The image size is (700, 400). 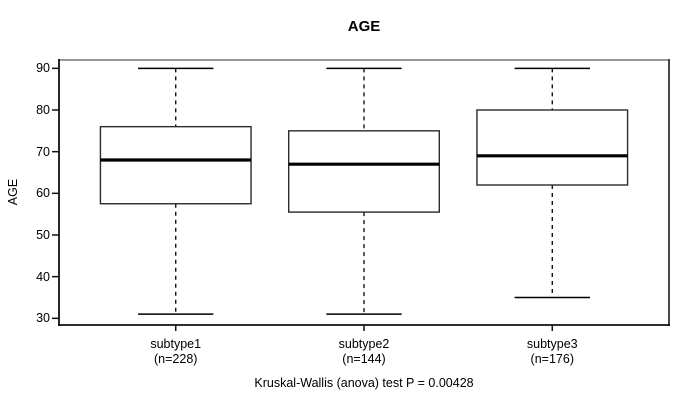 What do you see at coordinates (364, 26) in the screenshot?
I see `chart-title: AGE` at bounding box center [364, 26].